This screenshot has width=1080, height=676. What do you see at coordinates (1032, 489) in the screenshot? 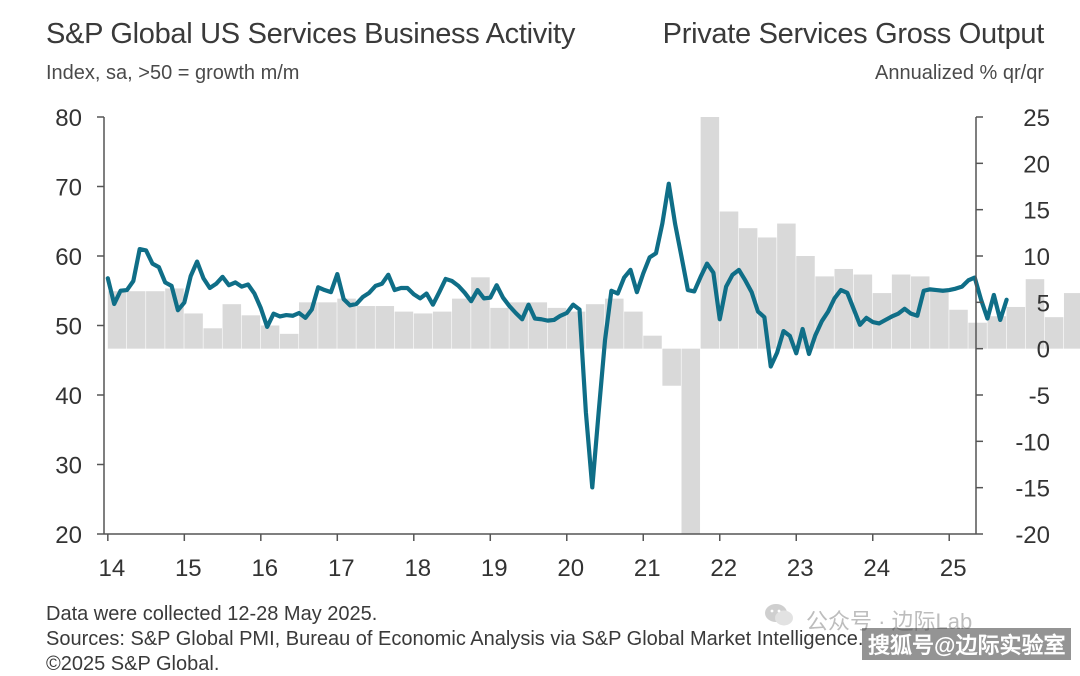
I see `right-tick-label: -15` at bounding box center [1032, 489].